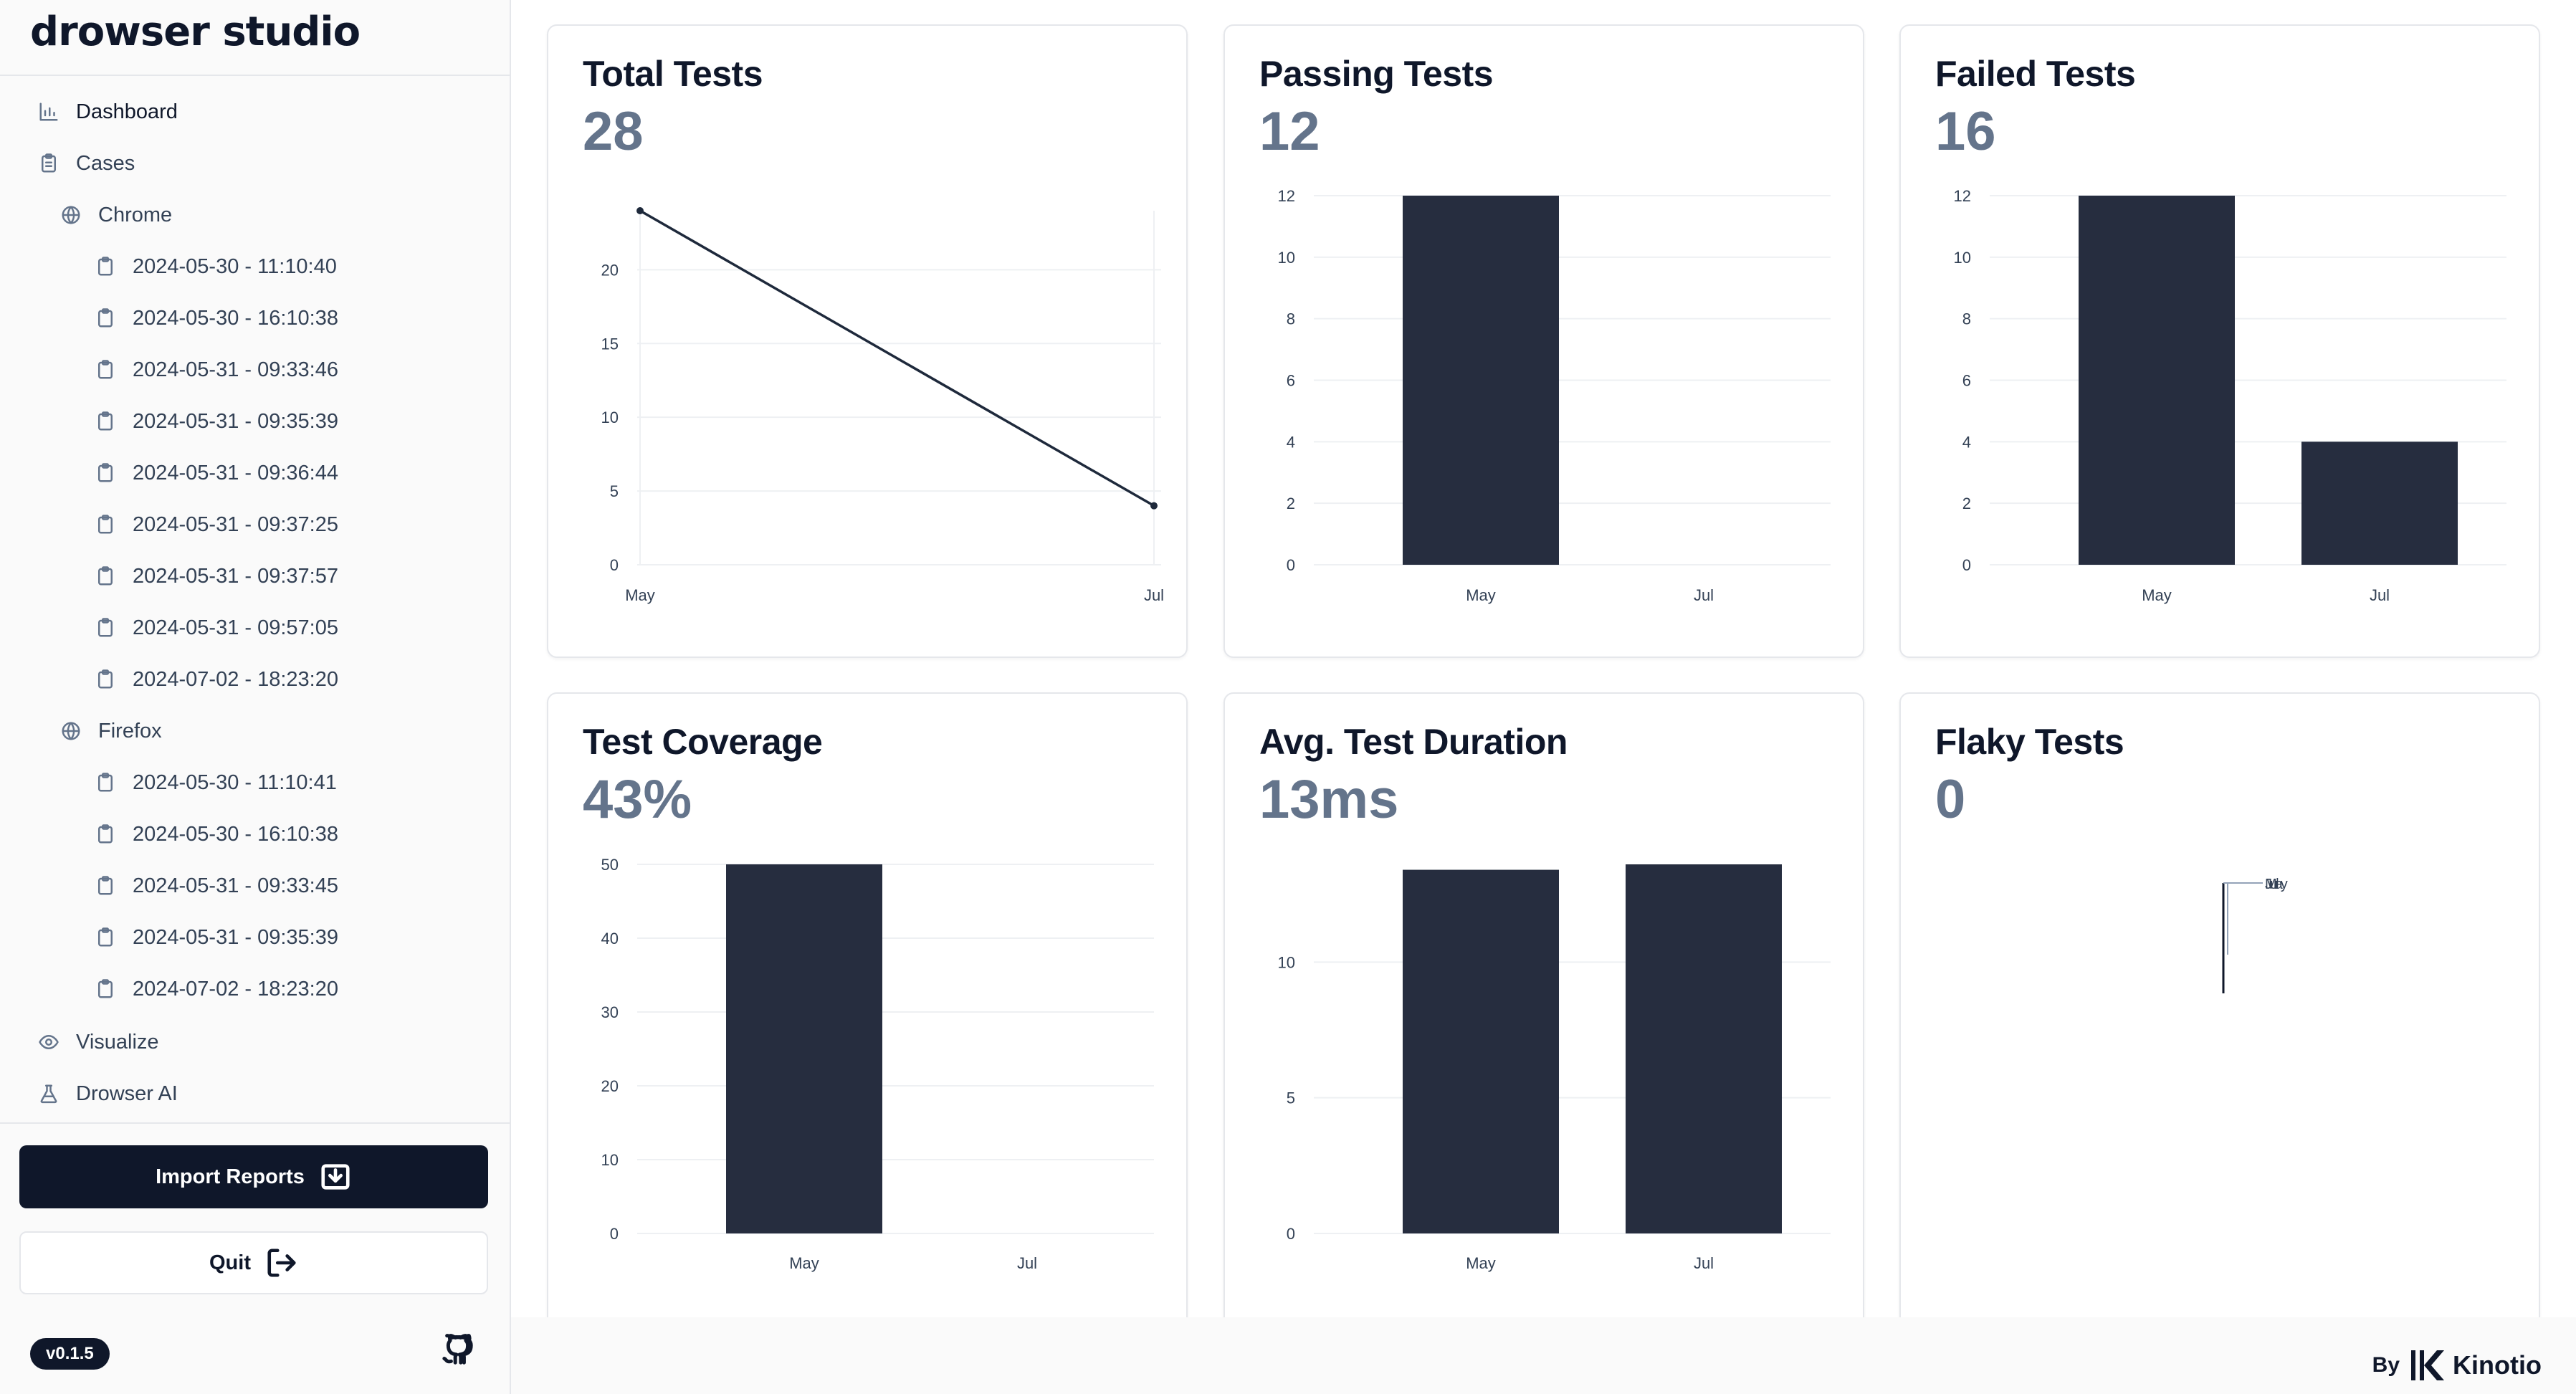 This screenshot has width=2576, height=1394. I want to click on kinotio-logo: Kinotio, so click(2476, 1365).